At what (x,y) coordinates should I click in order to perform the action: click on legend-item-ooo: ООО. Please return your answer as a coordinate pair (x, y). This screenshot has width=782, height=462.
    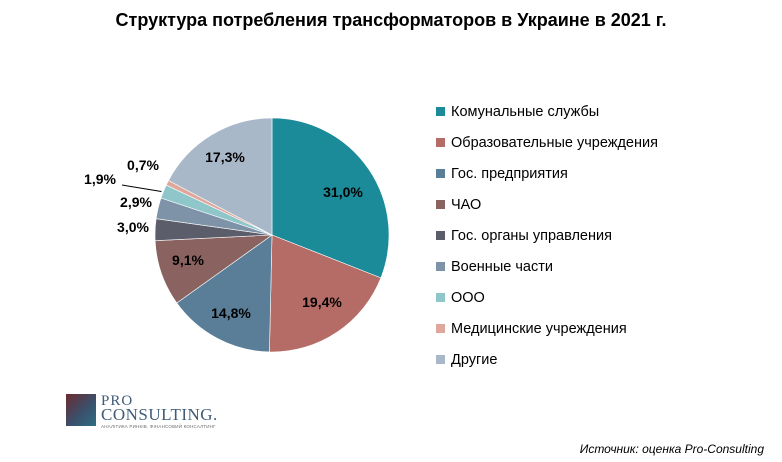
    Looking at the image, I should click on (547, 297).